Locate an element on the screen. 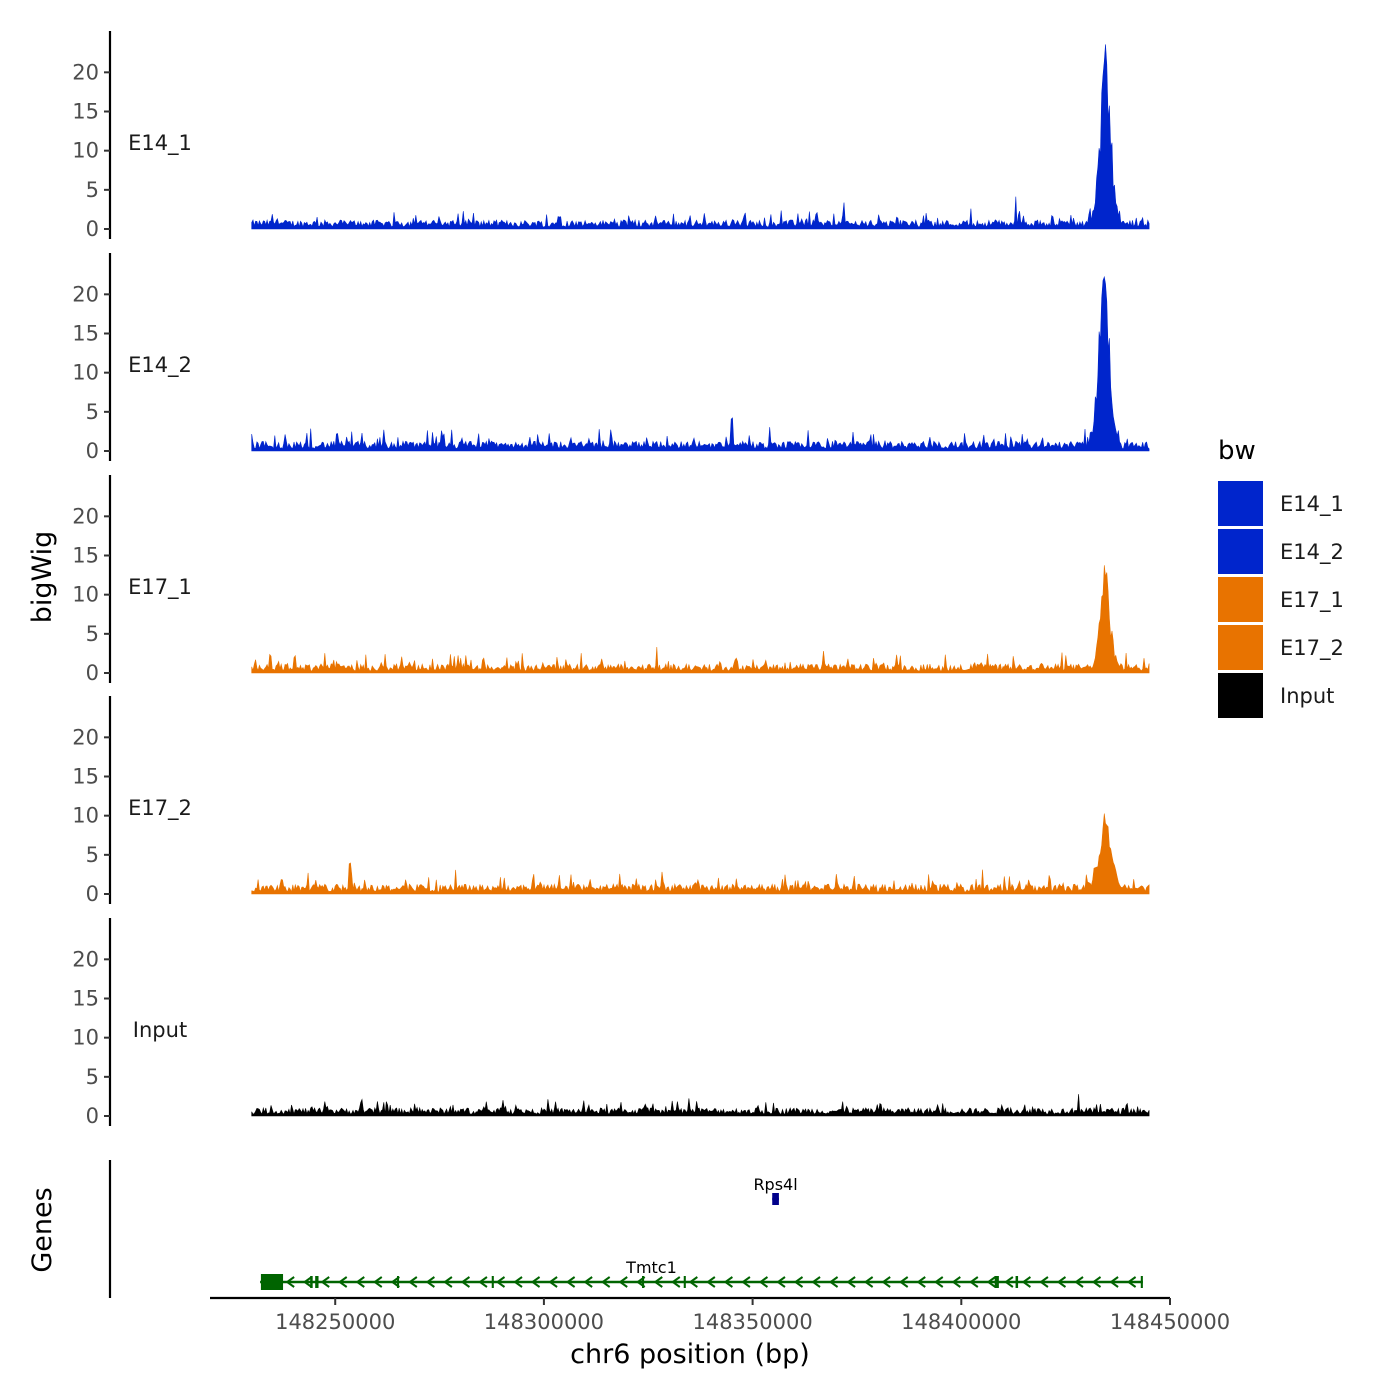 Image resolution: width=1400 pixels, height=1400 pixels. x-tick-label: 148400000 is located at coordinates (961, 1322).